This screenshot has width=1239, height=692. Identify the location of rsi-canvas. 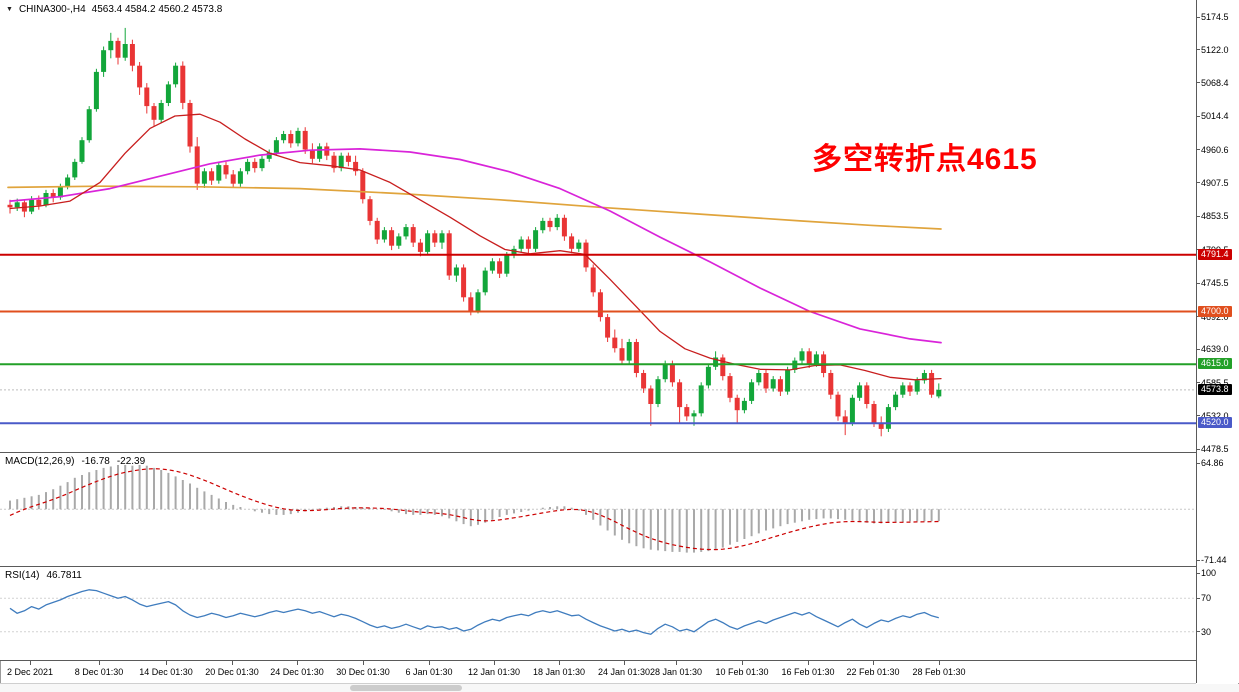
(598, 613).